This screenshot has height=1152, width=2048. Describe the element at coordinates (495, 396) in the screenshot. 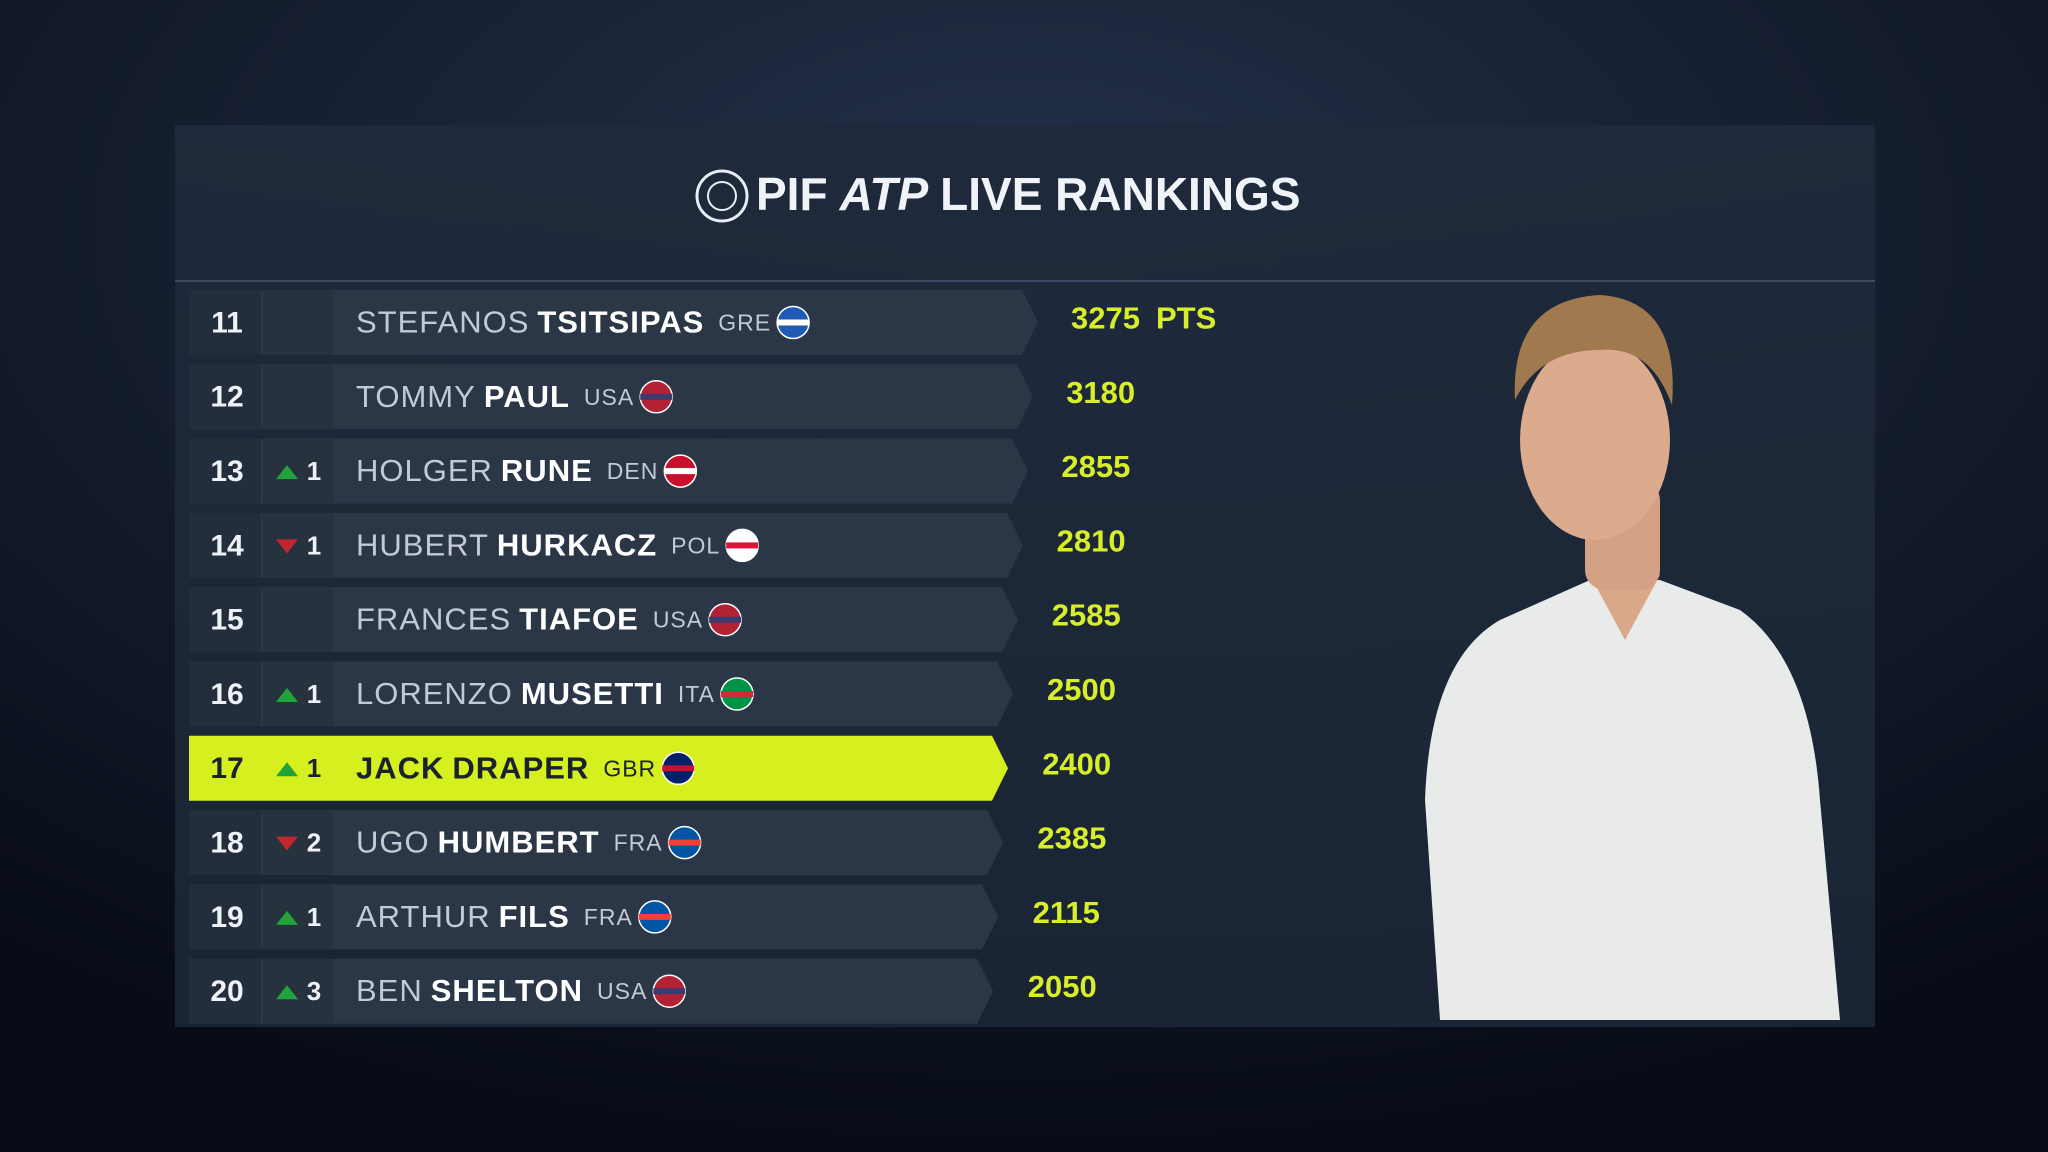

I see `player-name: TOMMY PAUL USA` at that location.